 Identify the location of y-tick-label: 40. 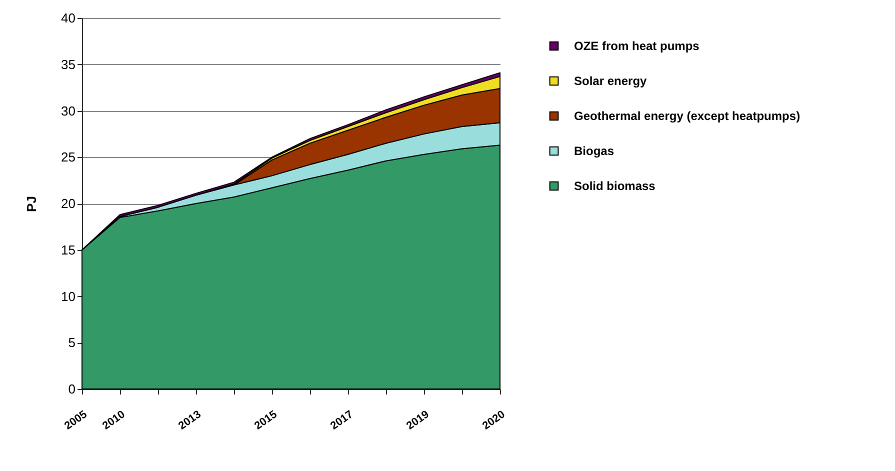
(68, 18).